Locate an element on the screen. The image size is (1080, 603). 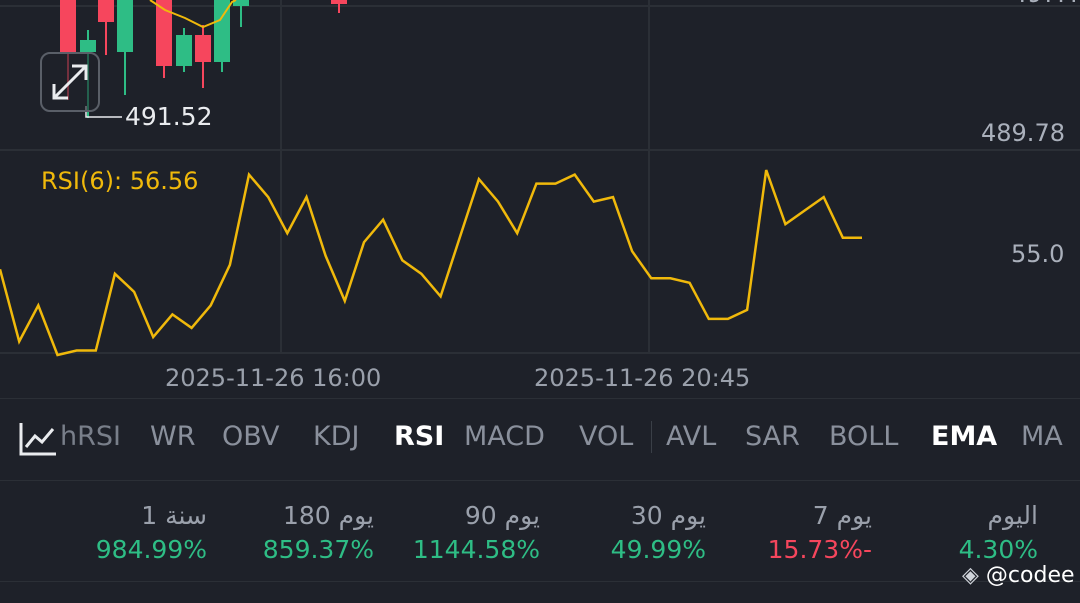
period-label: 90 يوم is located at coordinates (502, 515).